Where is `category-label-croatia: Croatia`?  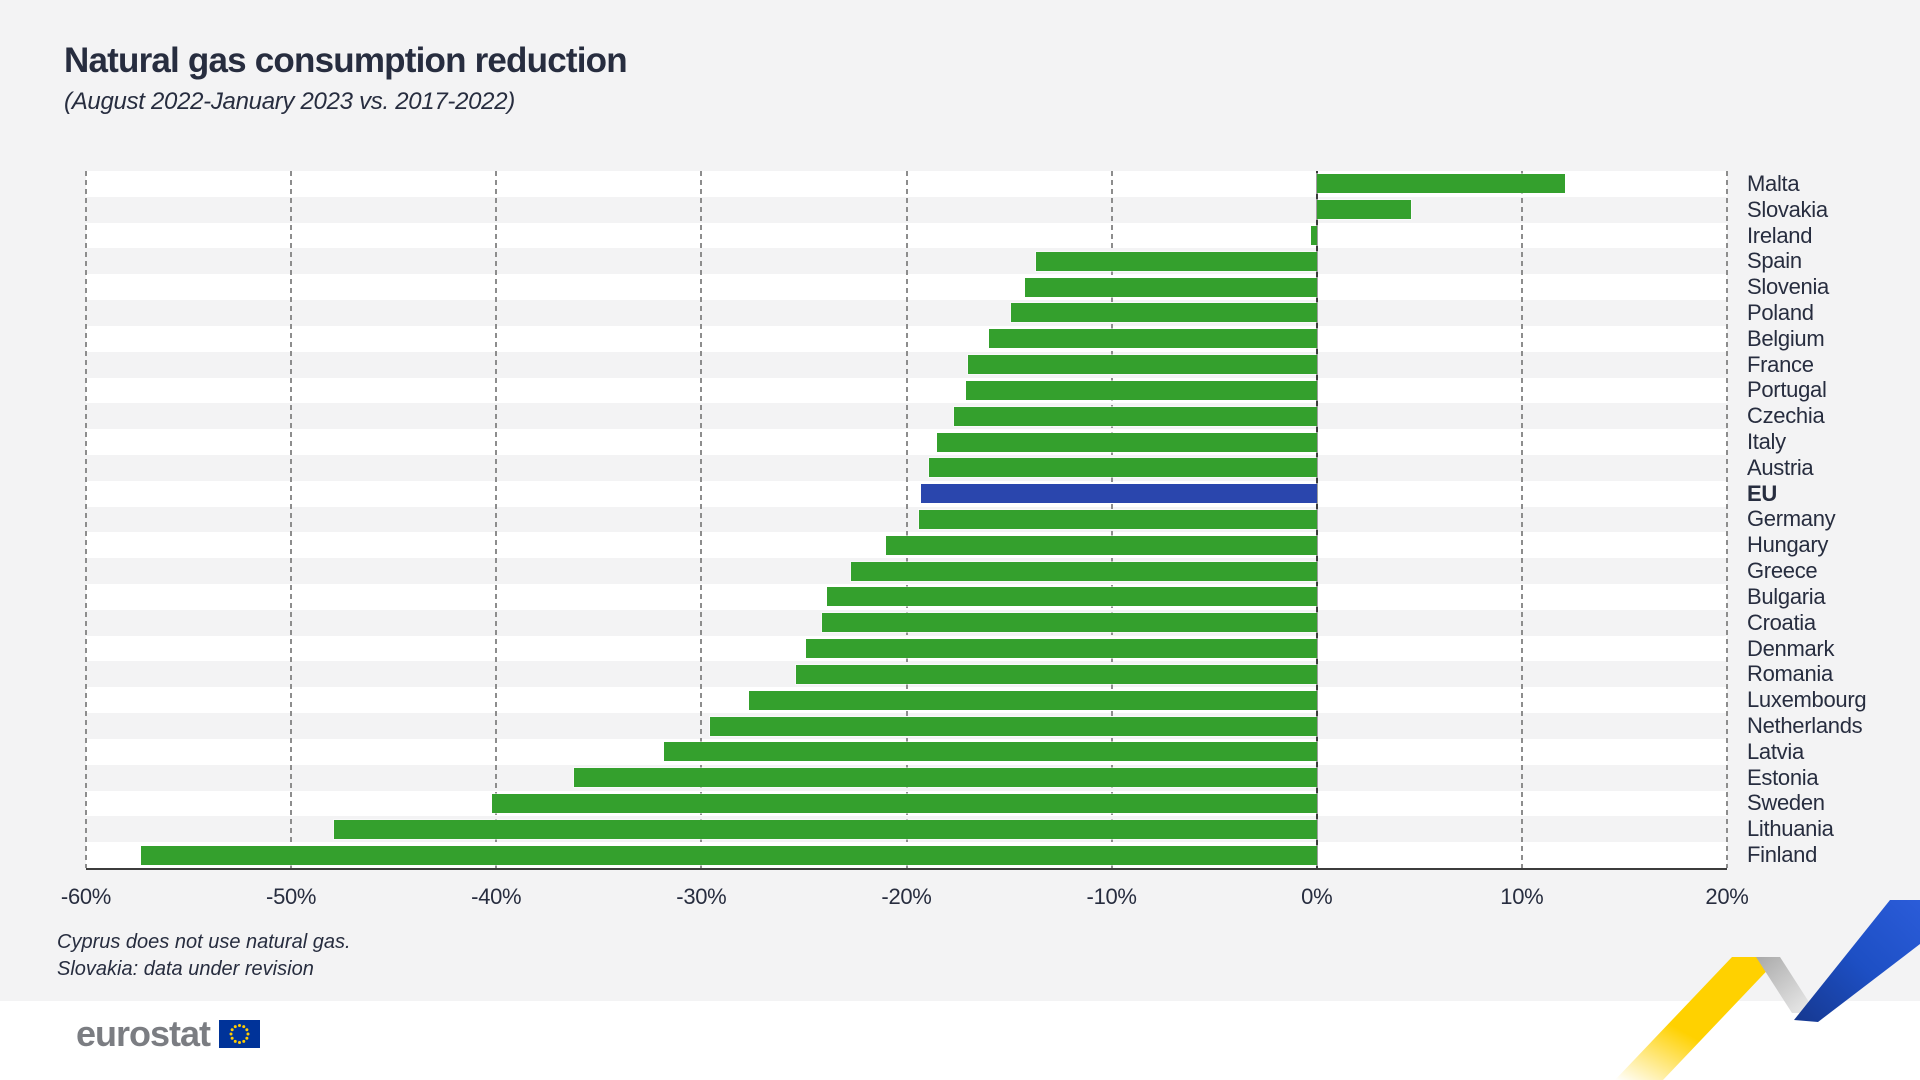
category-label-croatia: Croatia is located at coordinates (1781, 622).